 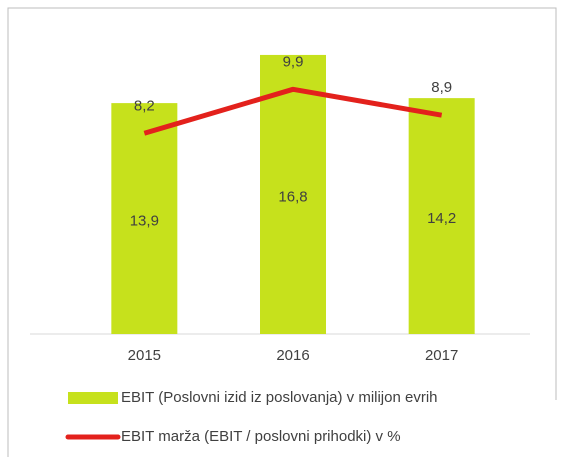 I want to click on legend-swatch, so click(x=93, y=398).